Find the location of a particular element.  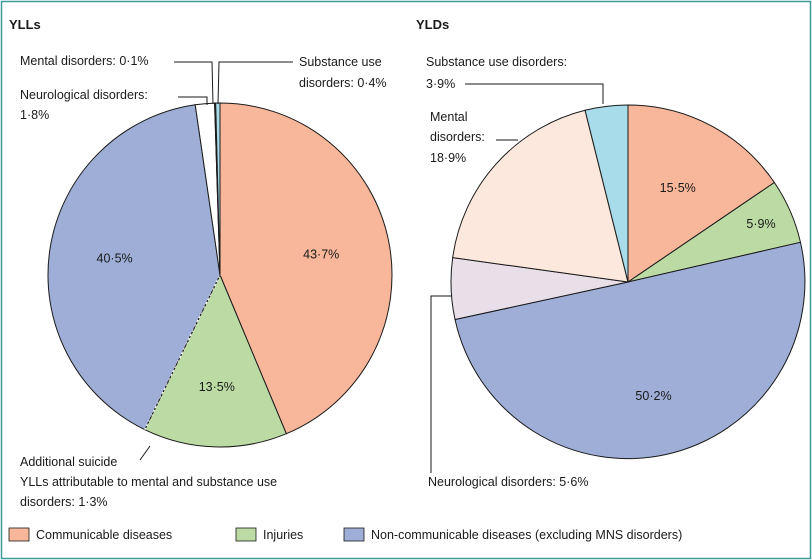

yll-neuro-label-2: 1·8% is located at coordinates (34, 115).